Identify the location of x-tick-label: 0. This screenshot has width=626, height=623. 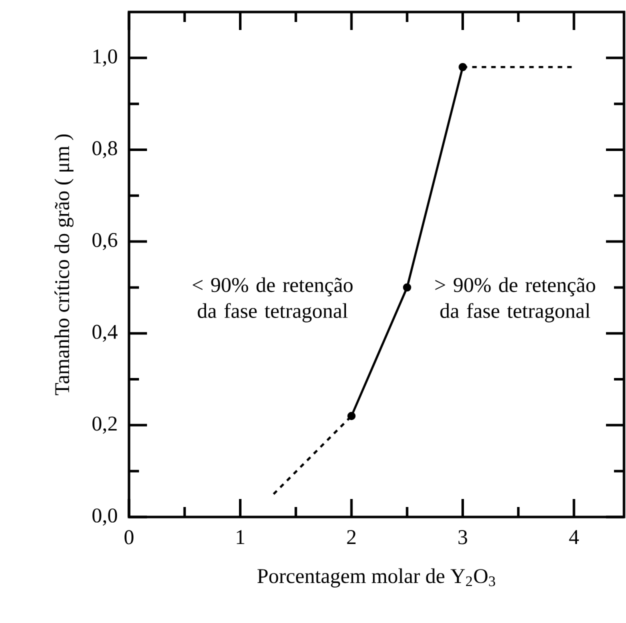
(129, 537).